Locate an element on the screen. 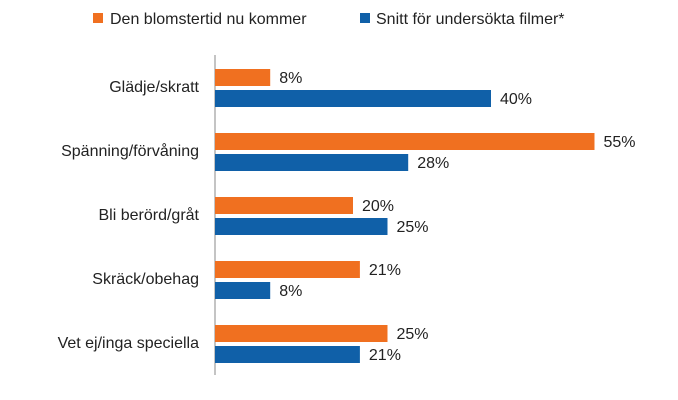  category-label-gladje-skratt: Glädje/skratt is located at coordinates (154, 87).